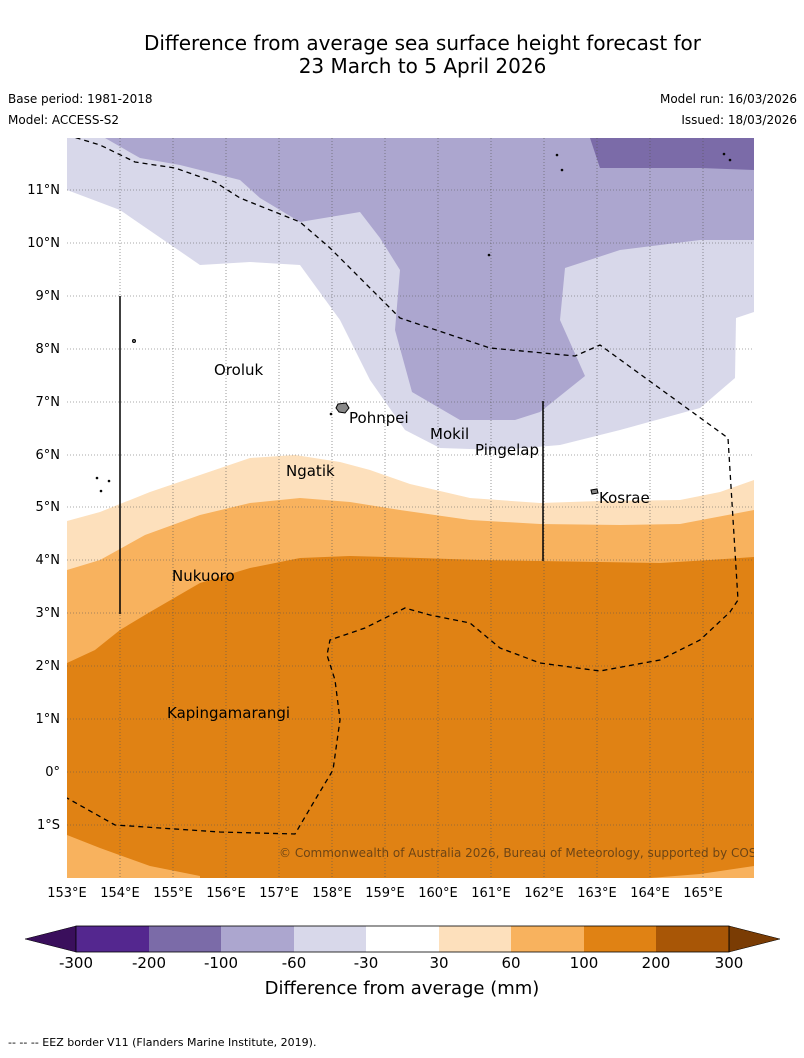  I want to click on place-label-oroluk: Oroluk, so click(238, 370).